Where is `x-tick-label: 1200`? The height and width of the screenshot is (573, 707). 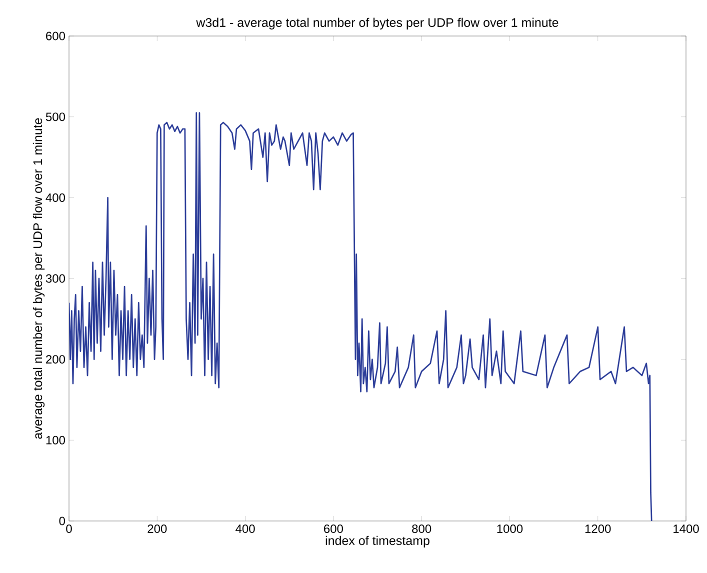
x-tick-label: 1200 is located at coordinates (598, 529).